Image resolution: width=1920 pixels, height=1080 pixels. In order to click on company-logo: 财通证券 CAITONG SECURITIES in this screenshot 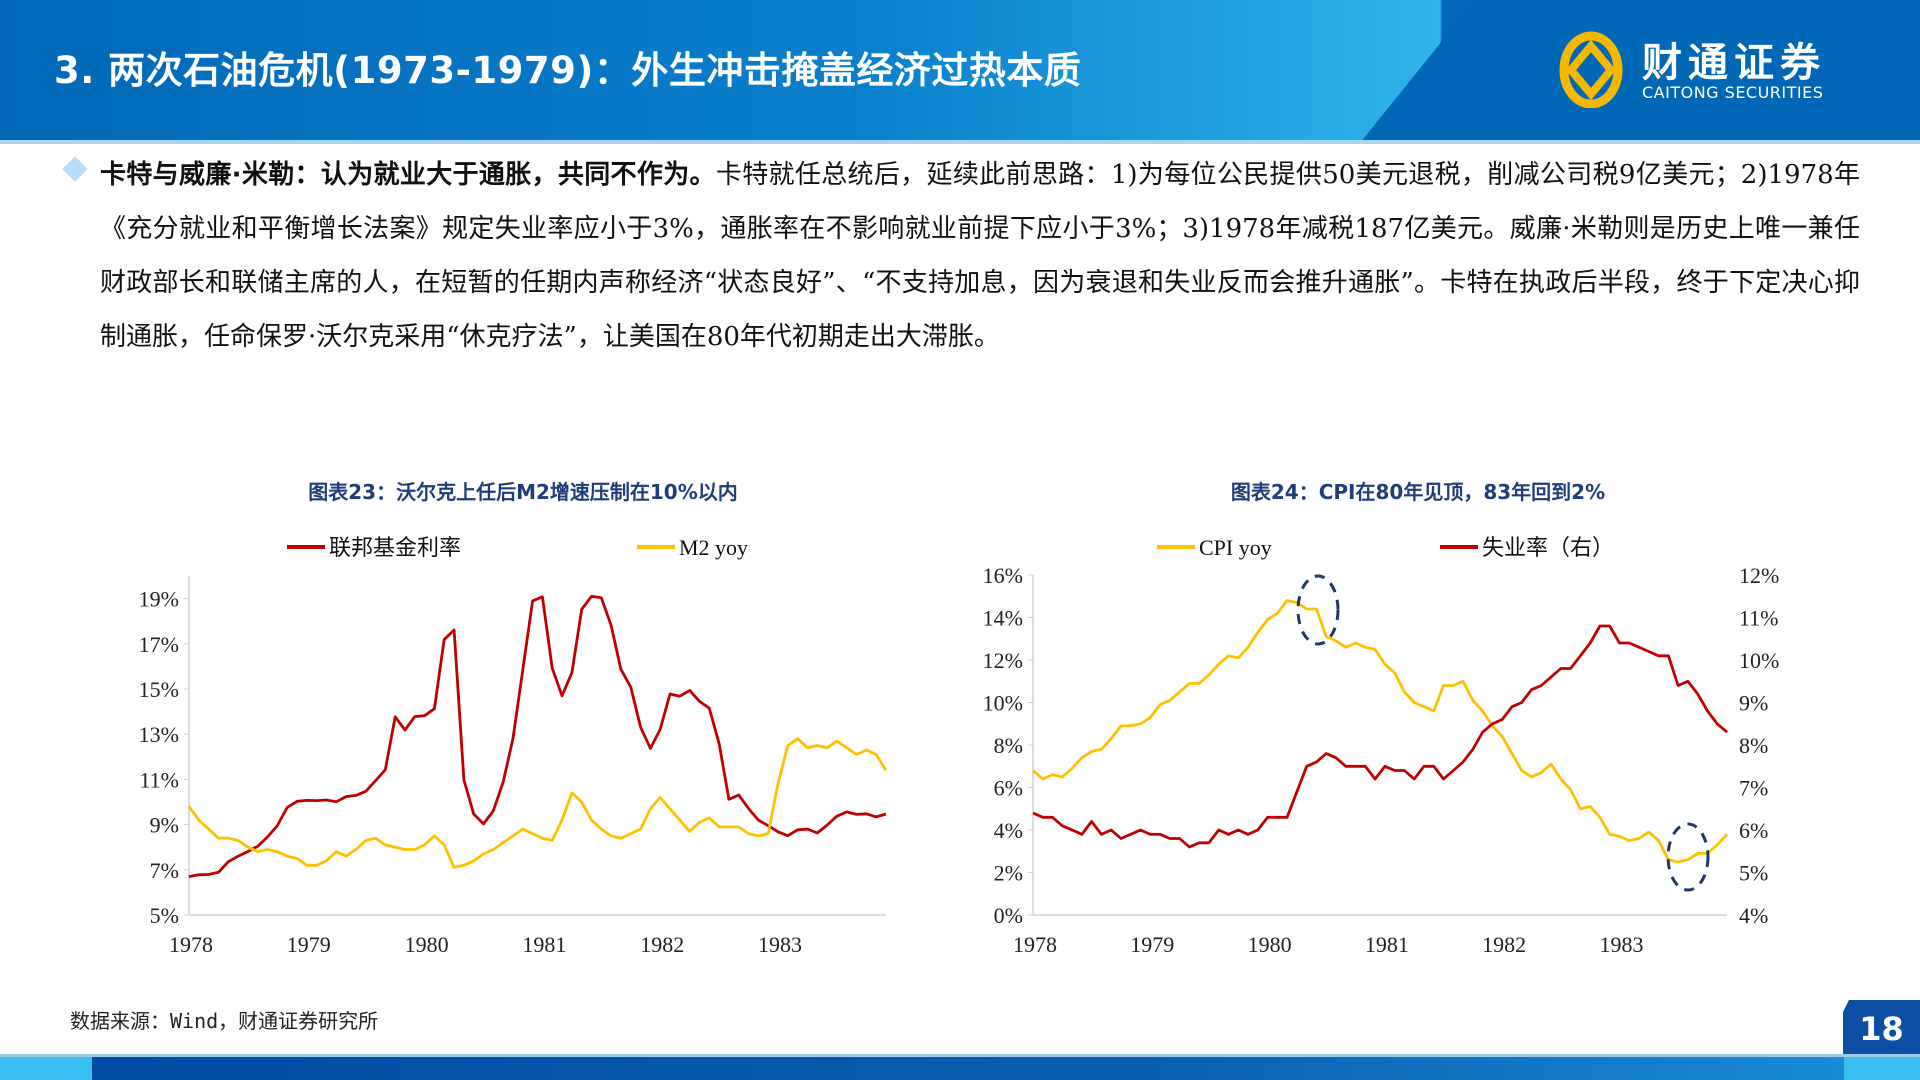, I will do `click(1705, 70)`.